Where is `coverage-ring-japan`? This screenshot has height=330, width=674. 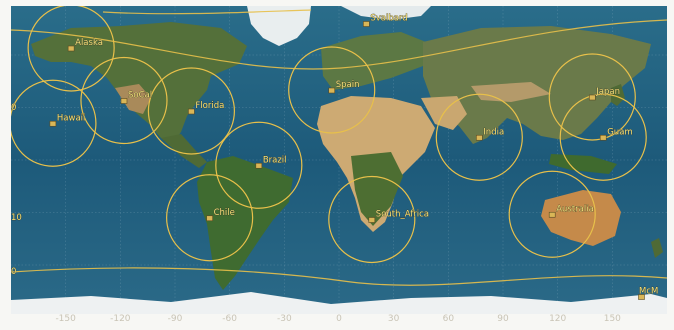 coverage-ring-japan is located at coordinates (592, 97).